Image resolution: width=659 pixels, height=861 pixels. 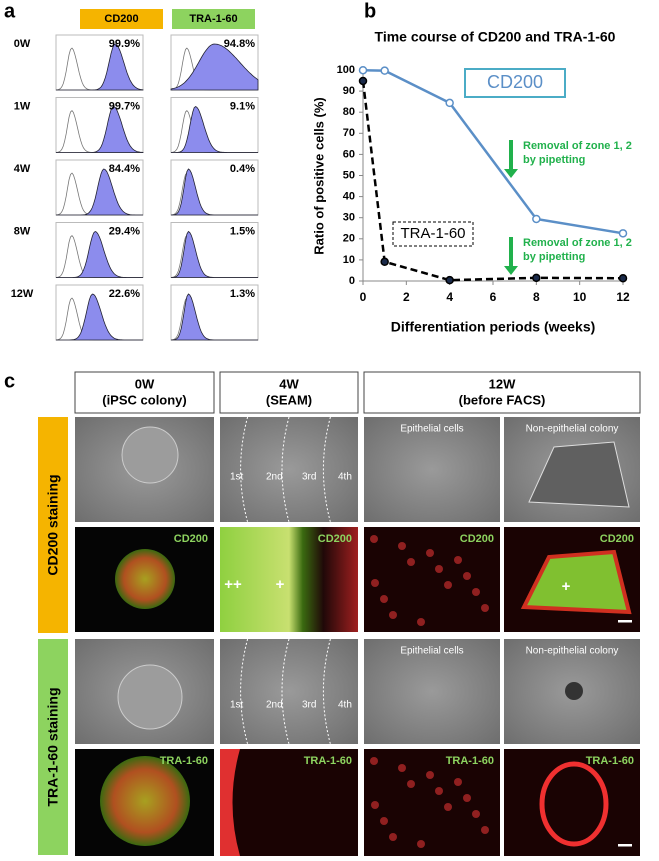 I want to click on zone-label: 3rd, so click(x=309, y=705).